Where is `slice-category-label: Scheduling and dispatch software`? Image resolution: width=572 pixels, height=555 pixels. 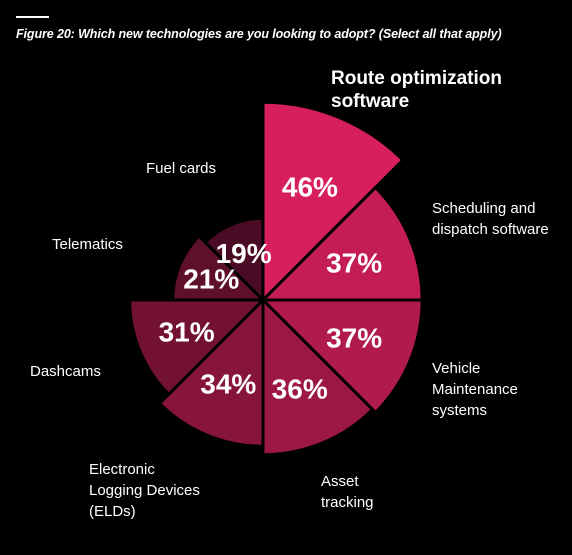 slice-category-label: Scheduling and dispatch software is located at coordinates (490, 219).